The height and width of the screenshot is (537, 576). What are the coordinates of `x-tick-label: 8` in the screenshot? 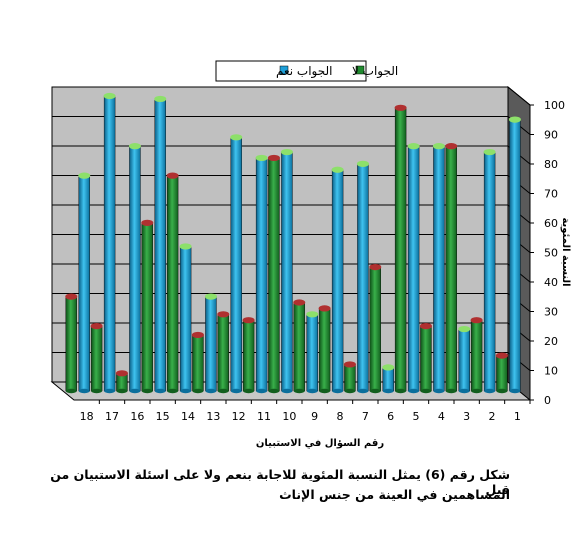 It's located at (340, 416).